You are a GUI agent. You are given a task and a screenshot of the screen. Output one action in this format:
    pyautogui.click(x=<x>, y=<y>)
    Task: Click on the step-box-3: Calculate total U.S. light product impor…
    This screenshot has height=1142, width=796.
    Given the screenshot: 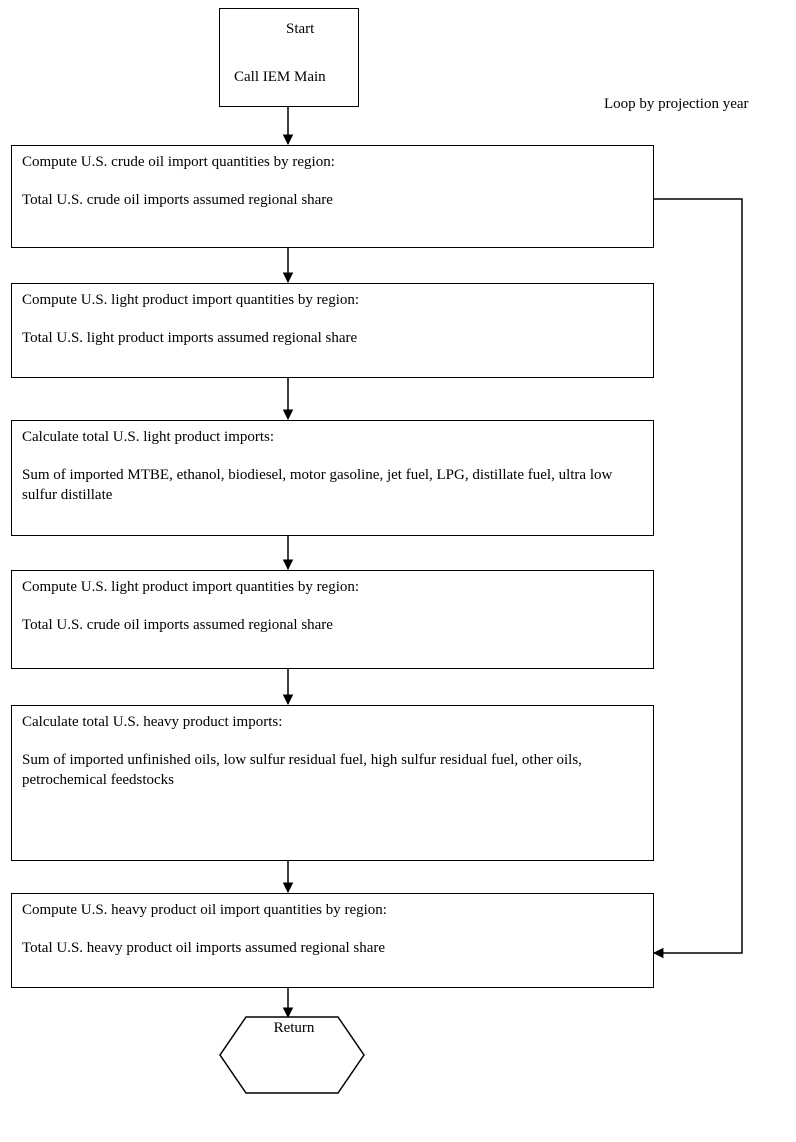 What is the action you would take?
    pyautogui.click(x=332, y=478)
    